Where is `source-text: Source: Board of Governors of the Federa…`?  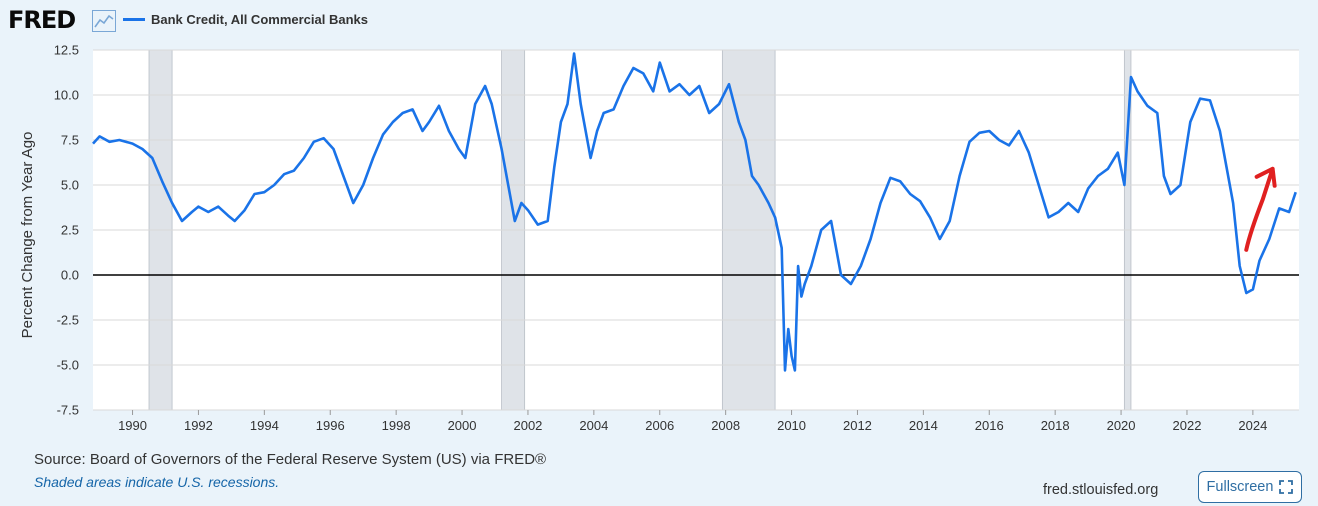 source-text: Source: Board of Governors of the Federa… is located at coordinates (290, 459).